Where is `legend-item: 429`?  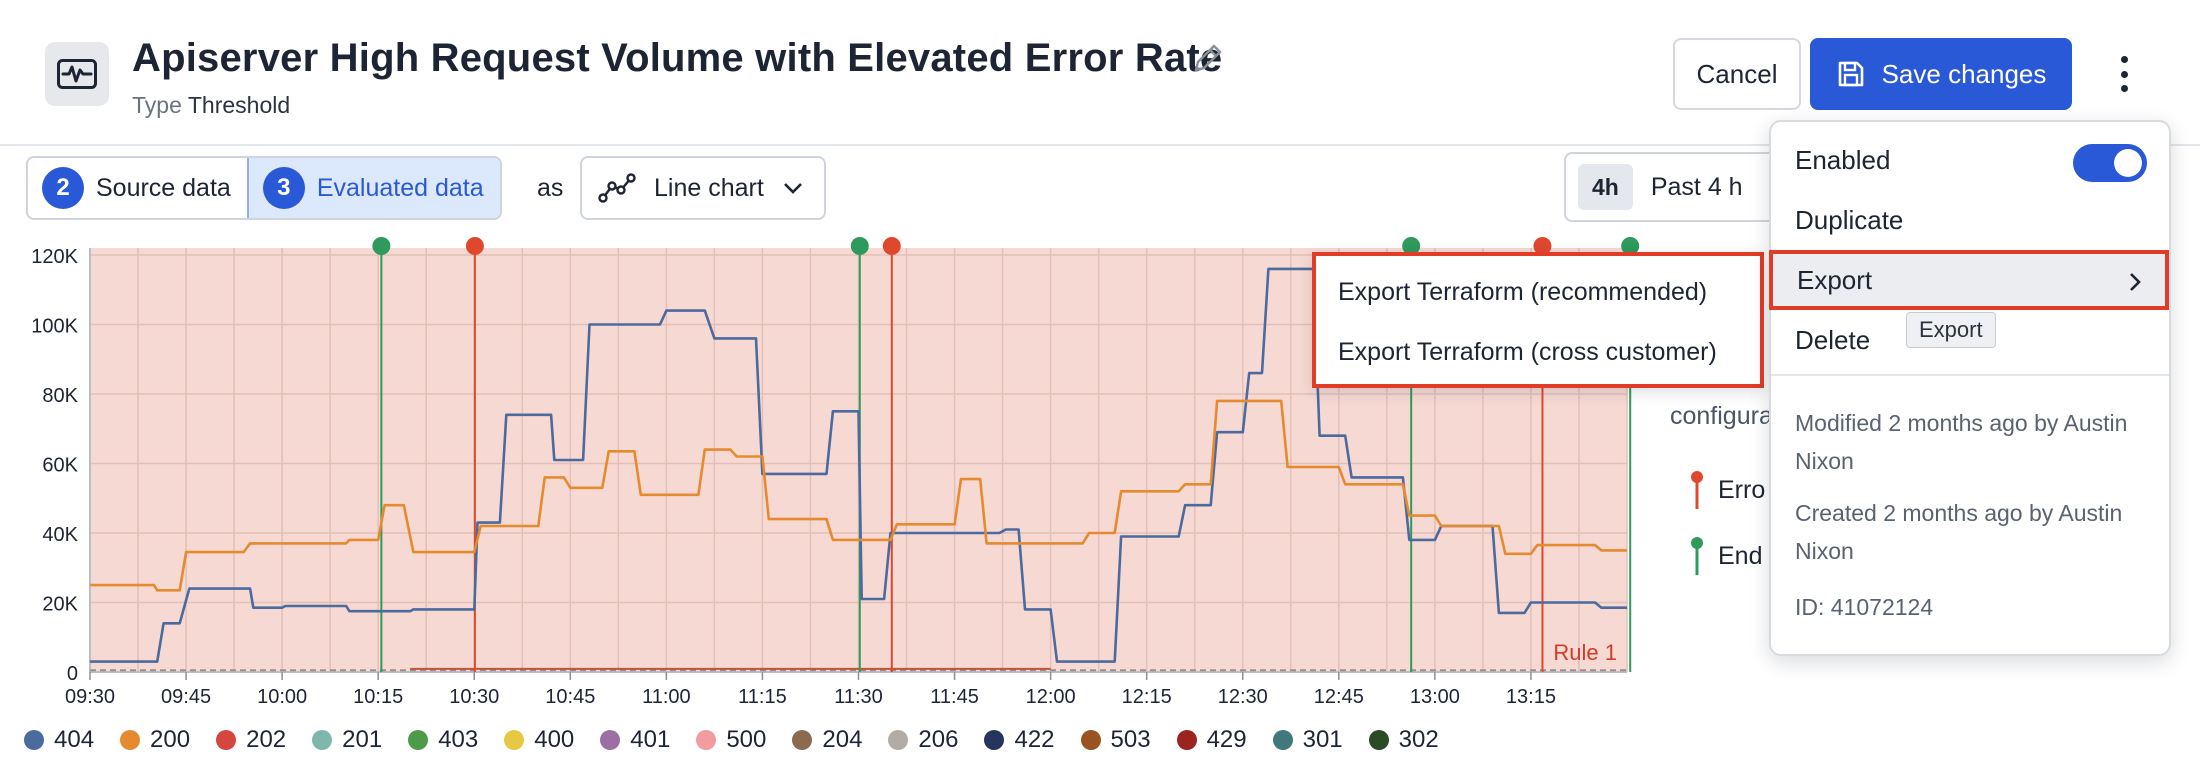 legend-item: 429 is located at coordinates (1211, 740).